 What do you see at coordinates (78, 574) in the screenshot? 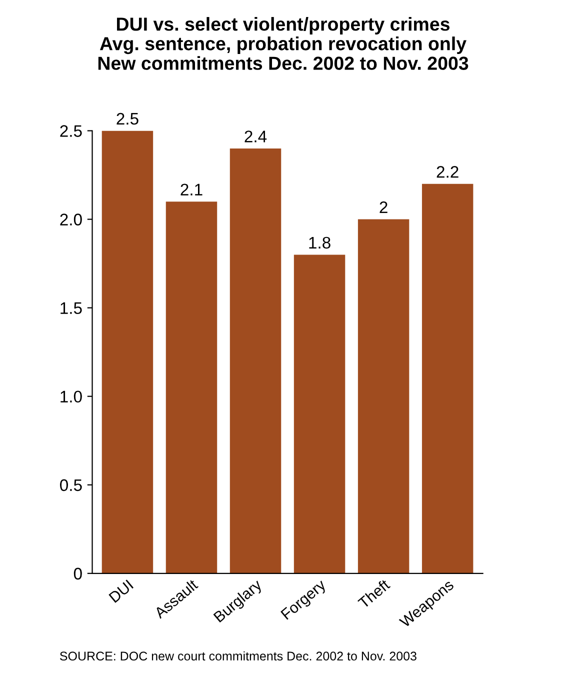
I see `y-tick-label: 0` at bounding box center [78, 574].